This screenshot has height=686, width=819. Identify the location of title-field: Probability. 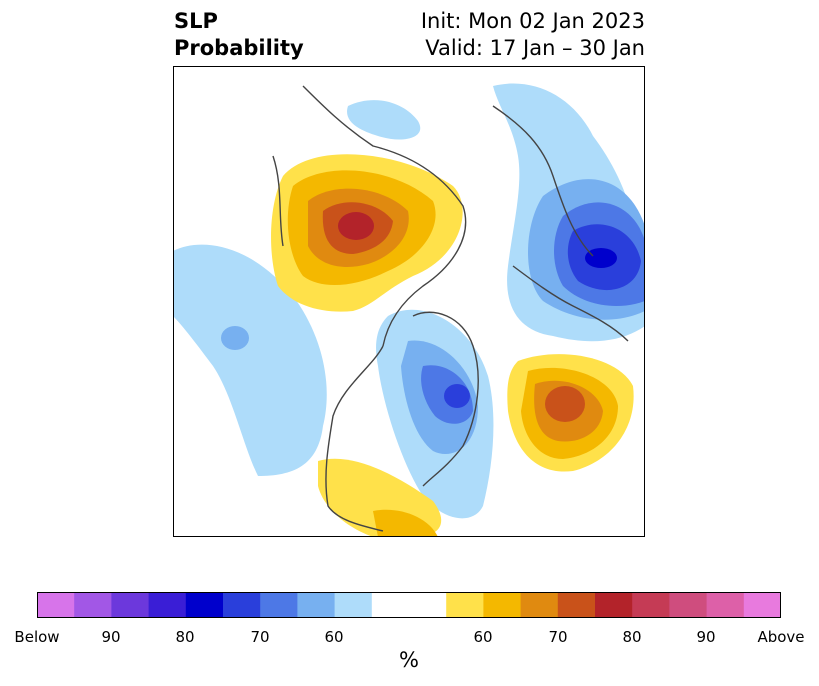
(239, 48).